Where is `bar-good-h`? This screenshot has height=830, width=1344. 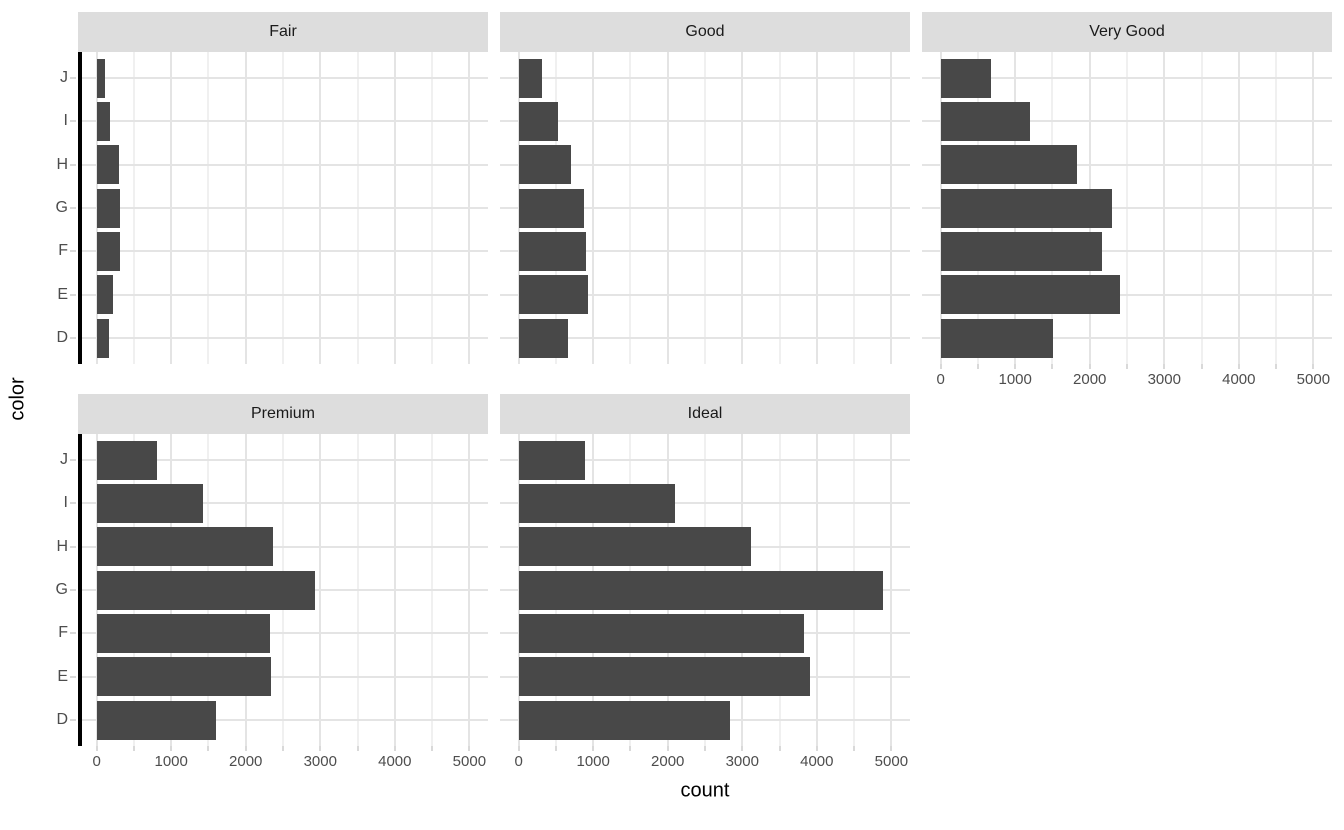
bar-good-h is located at coordinates (544, 165).